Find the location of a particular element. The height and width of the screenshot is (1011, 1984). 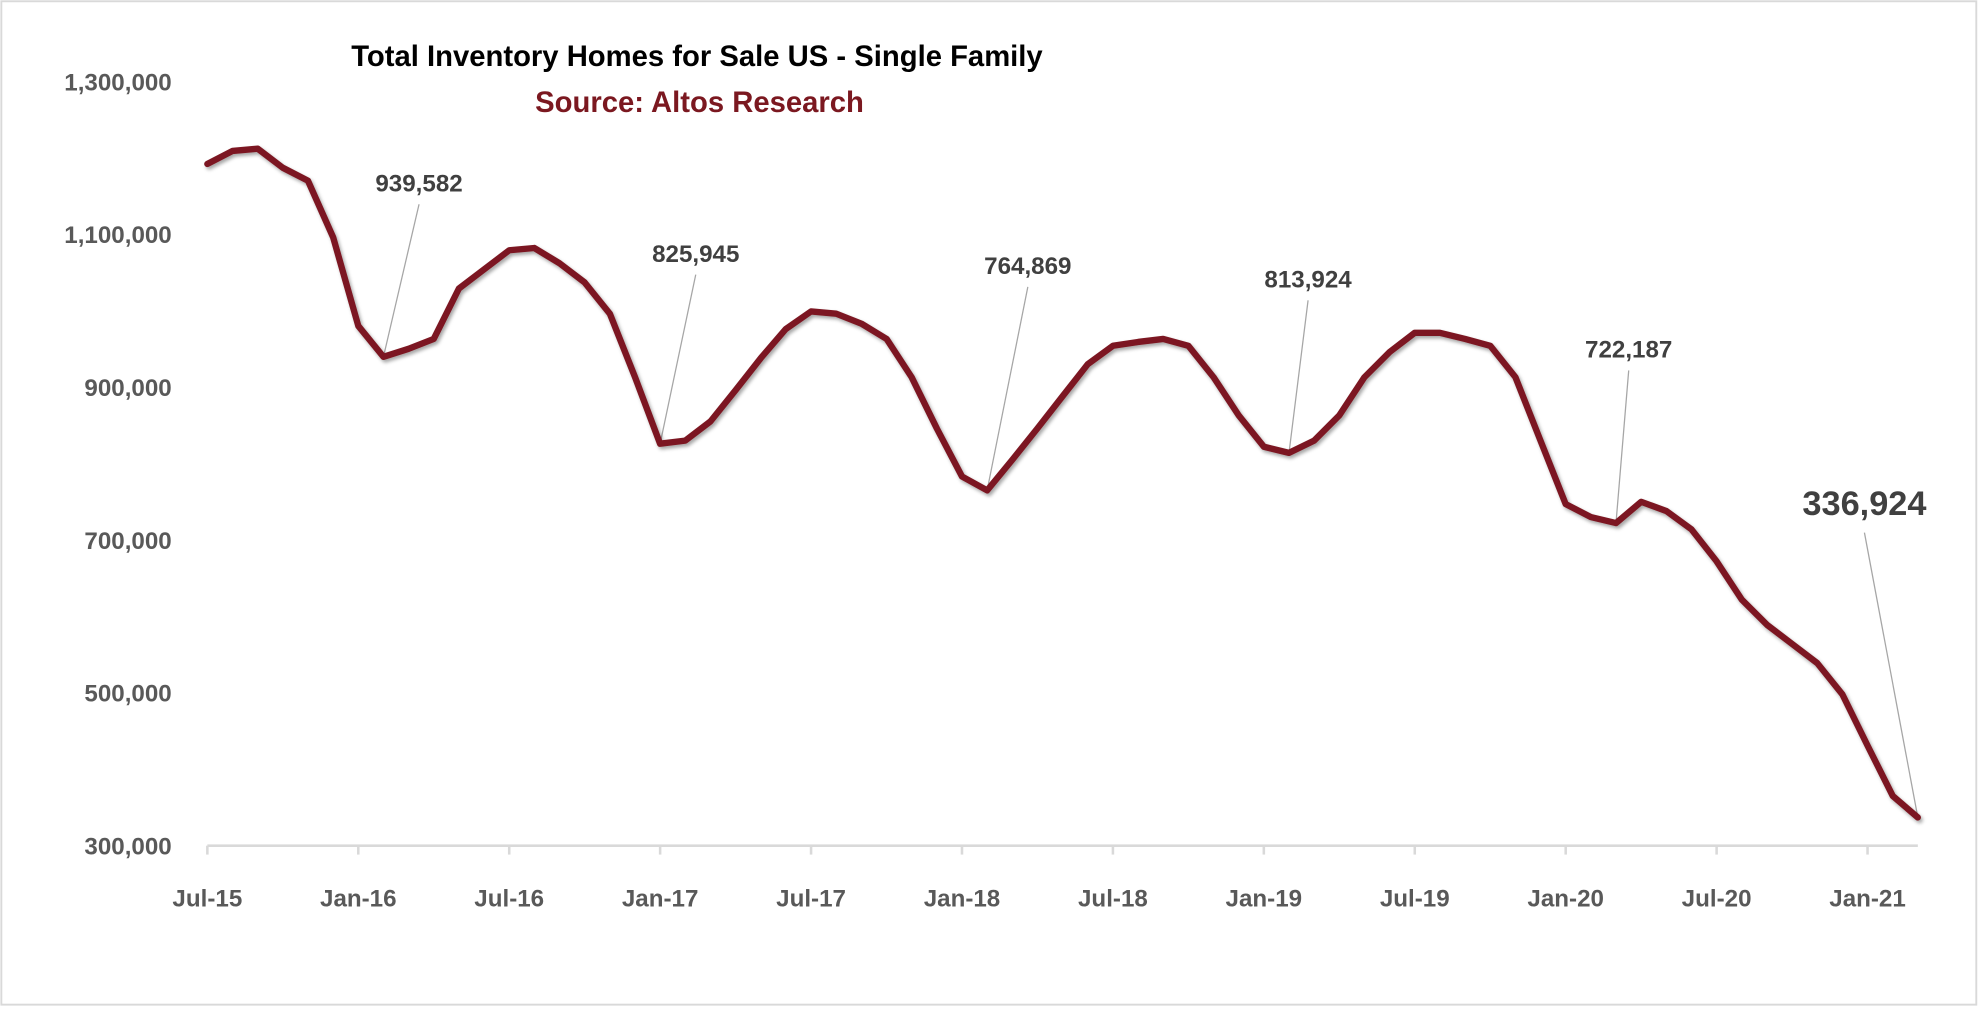

x-tick-label: Jul-15 is located at coordinates (207, 899).